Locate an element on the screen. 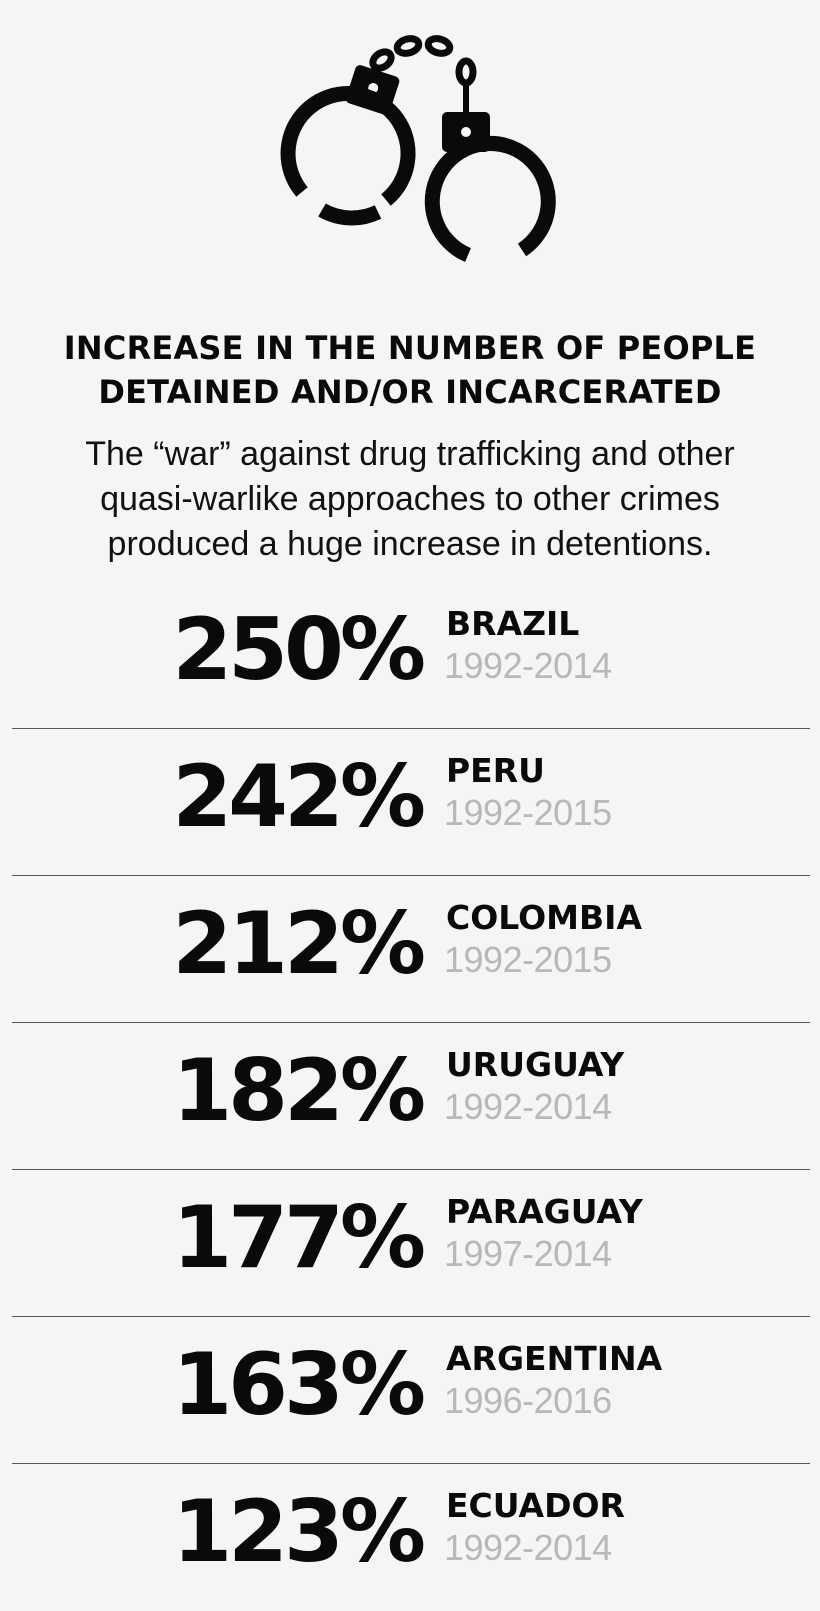  stat-row-ecuador: 123% ECUADOR 1992-2014 is located at coordinates (411, 1537).